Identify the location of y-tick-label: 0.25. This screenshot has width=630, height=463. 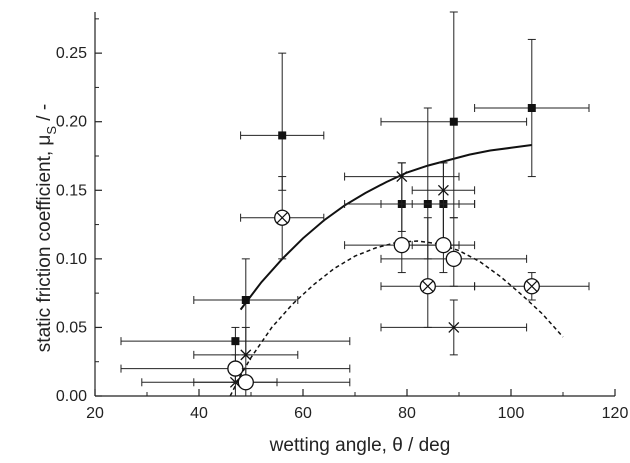
(71, 53).